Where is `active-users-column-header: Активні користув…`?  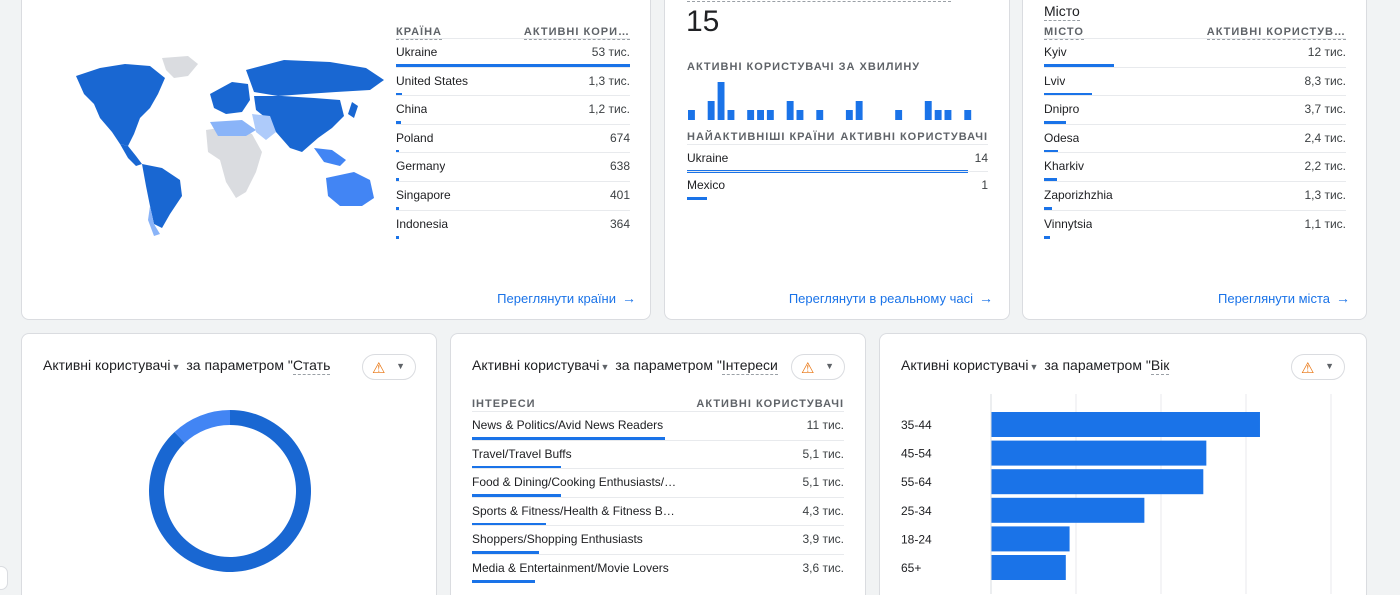 active-users-column-header: Активні користув… is located at coordinates (1276, 33).